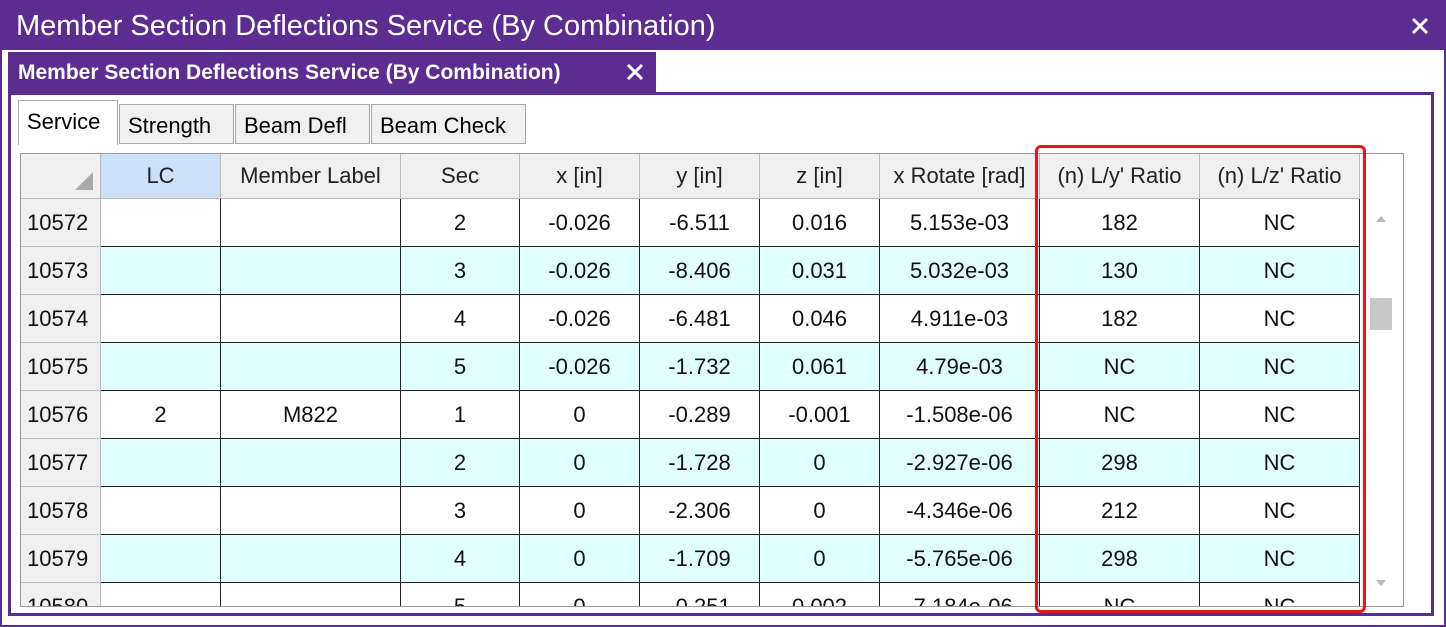 This screenshot has height=627, width=1446. Describe the element at coordinates (61, 594) in the screenshot. I see `row-header: 10580` at that location.